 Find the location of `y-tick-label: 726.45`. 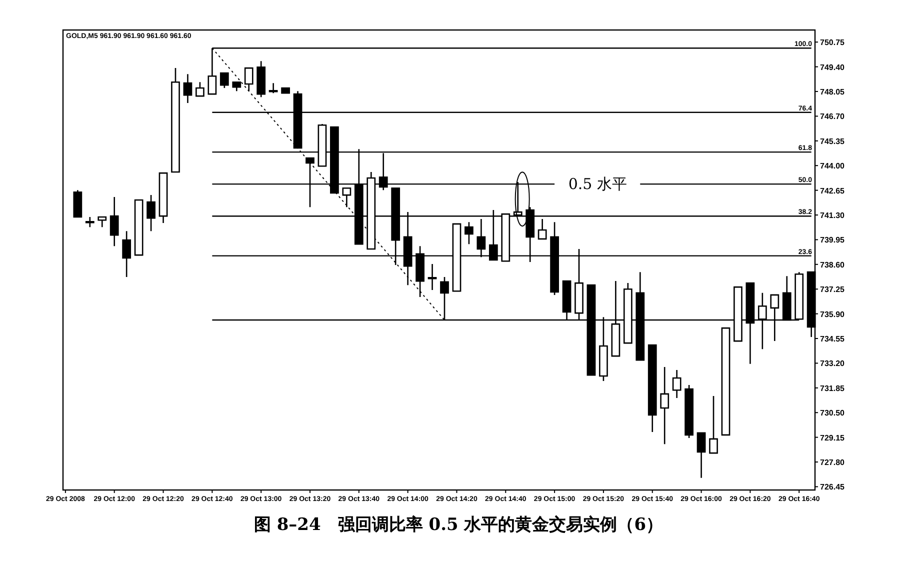

y-tick-label: 726.45 is located at coordinates (833, 487).